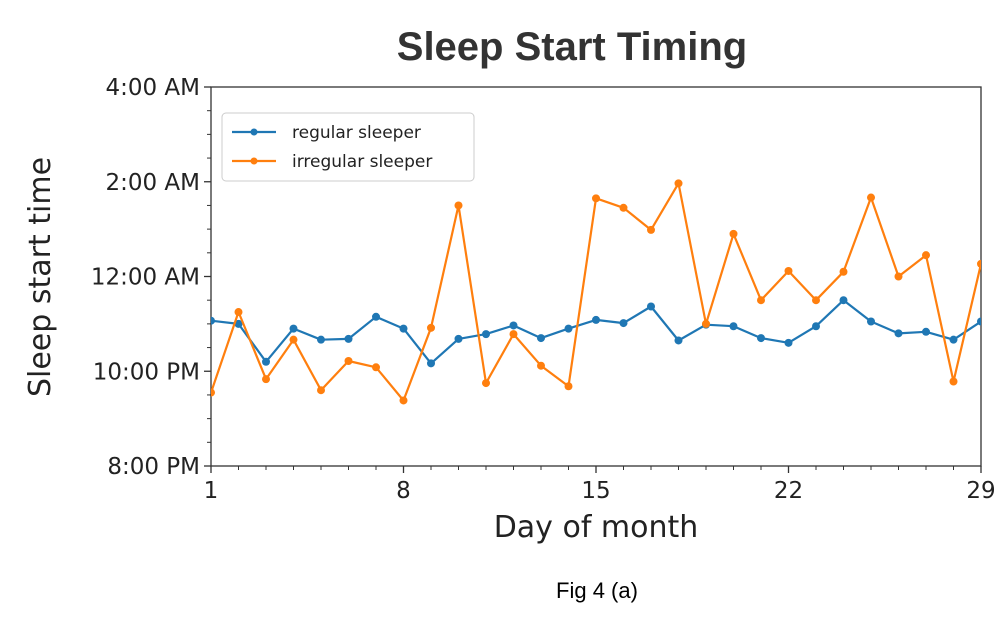 Image resolution: width=1000 pixels, height=633 pixels. I want to click on chart-title: Sleep Start Timing, so click(572, 47).